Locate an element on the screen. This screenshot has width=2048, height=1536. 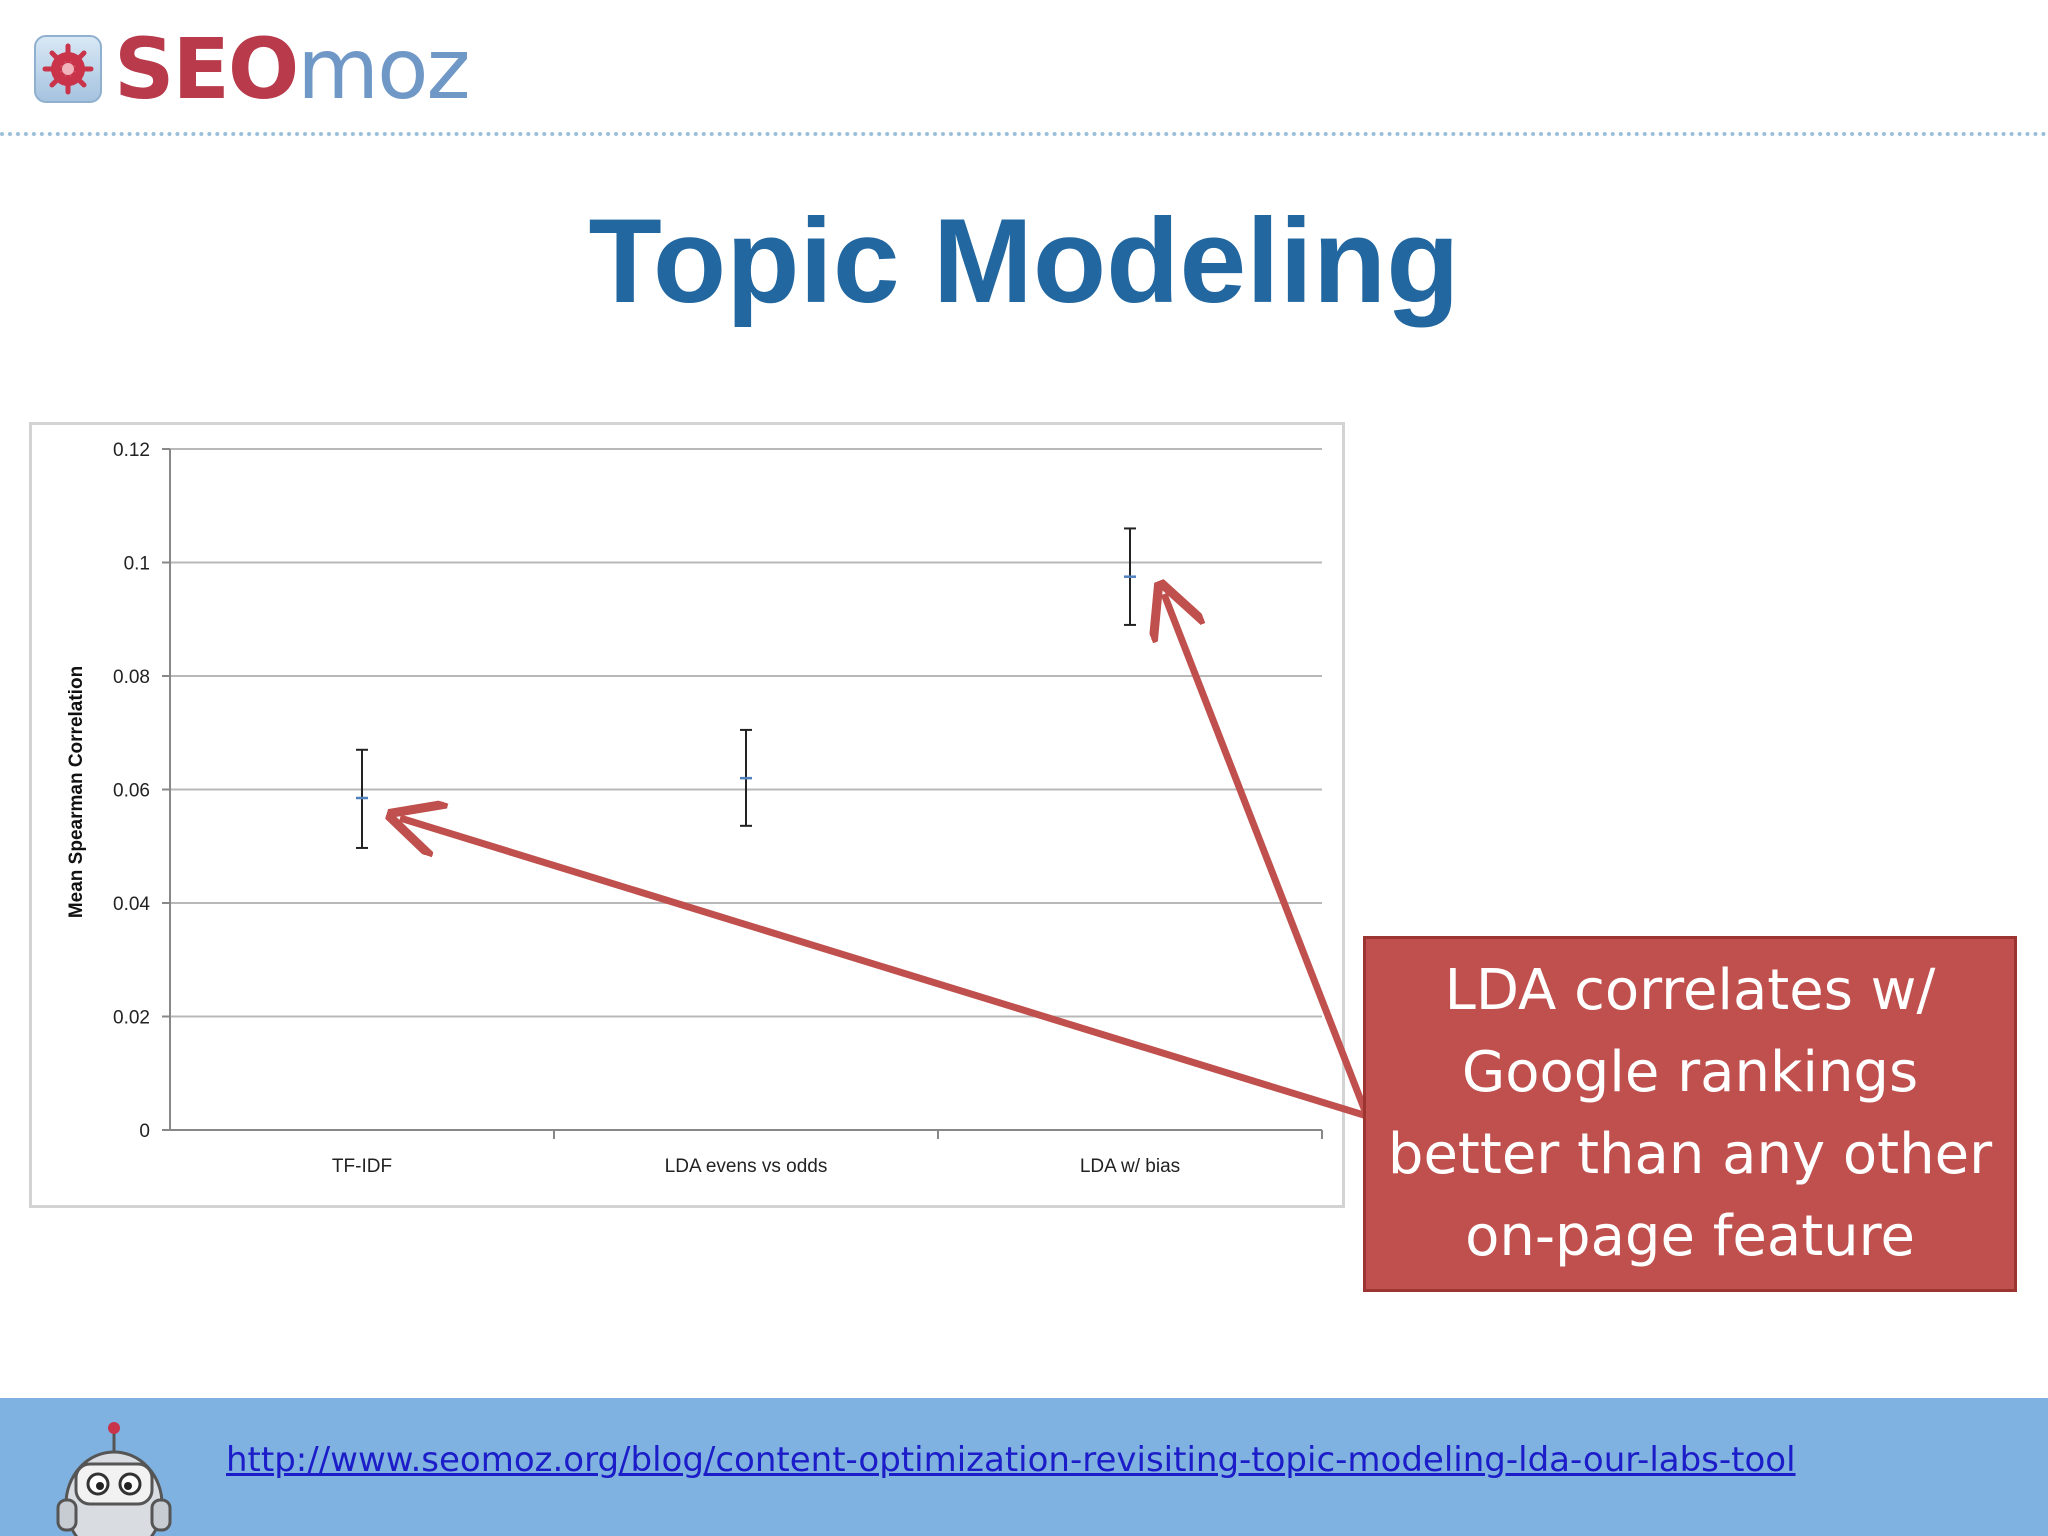
logo-wordmark: SEOmoz is located at coordinates (292, 69).